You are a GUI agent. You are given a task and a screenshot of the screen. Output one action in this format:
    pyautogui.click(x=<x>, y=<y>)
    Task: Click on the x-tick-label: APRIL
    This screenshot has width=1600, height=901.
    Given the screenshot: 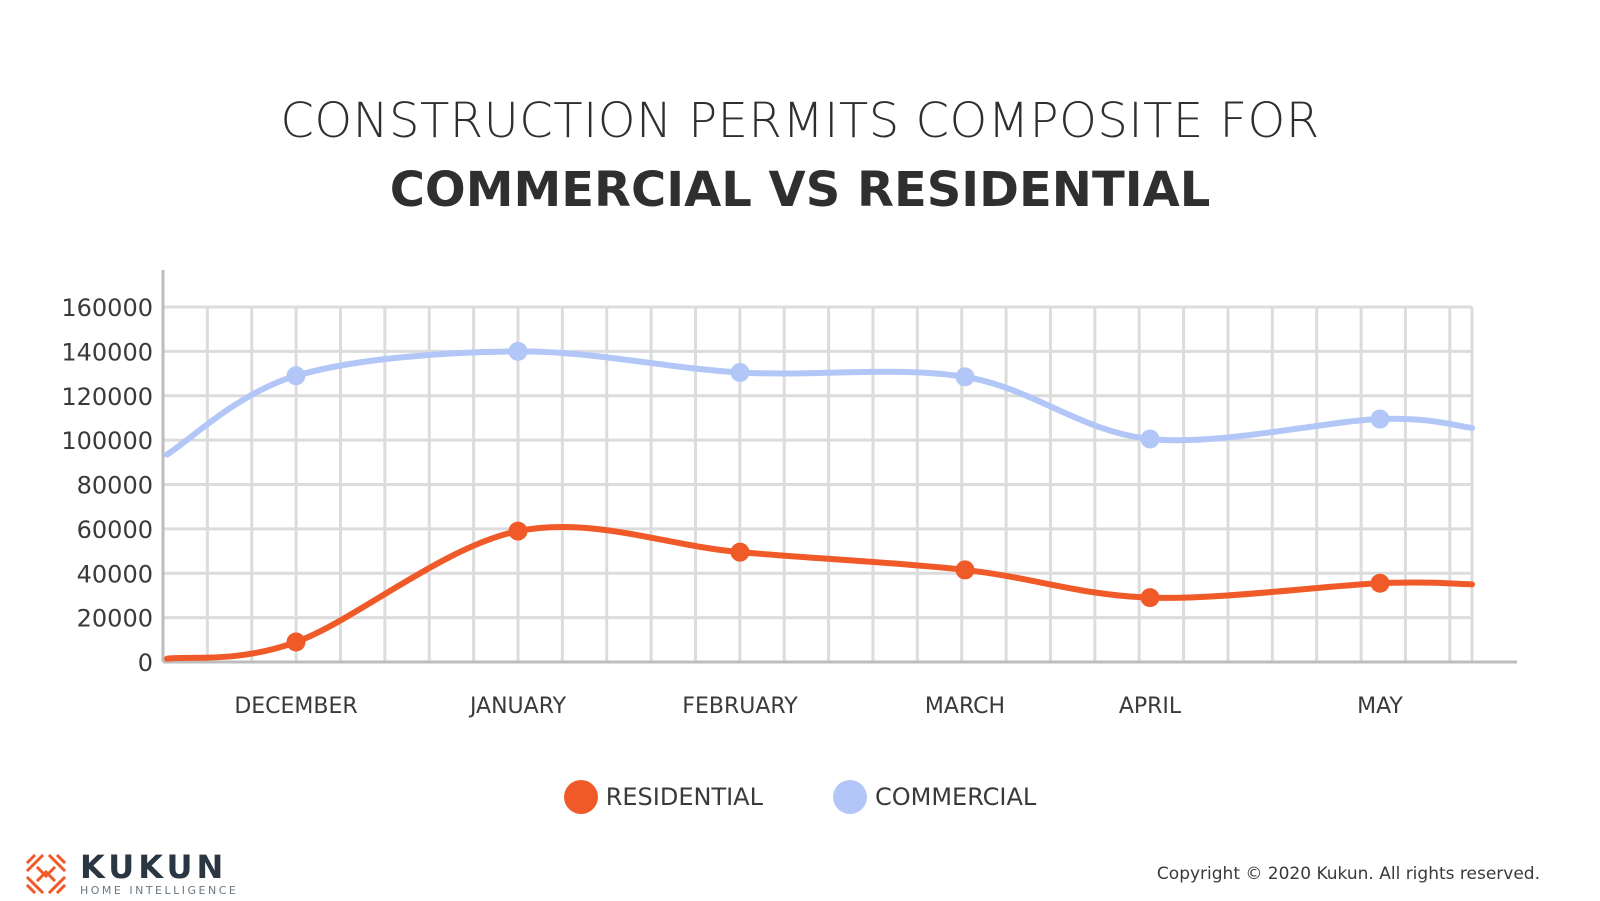 What is the action you would take?
    pyautogui.click(x=1150, y=706)
    